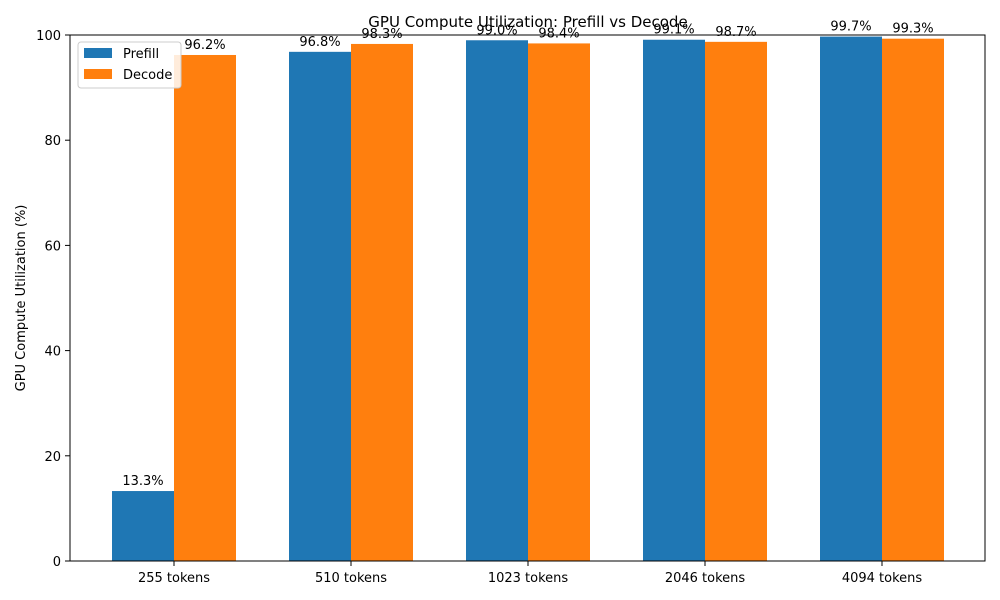 Image resolution: width=1000 pixels, height=600 pixels. Describe the element at coordinates (496, 30) in the screenshot. I see `data-label-prefill-2: 99.0%` at that location.